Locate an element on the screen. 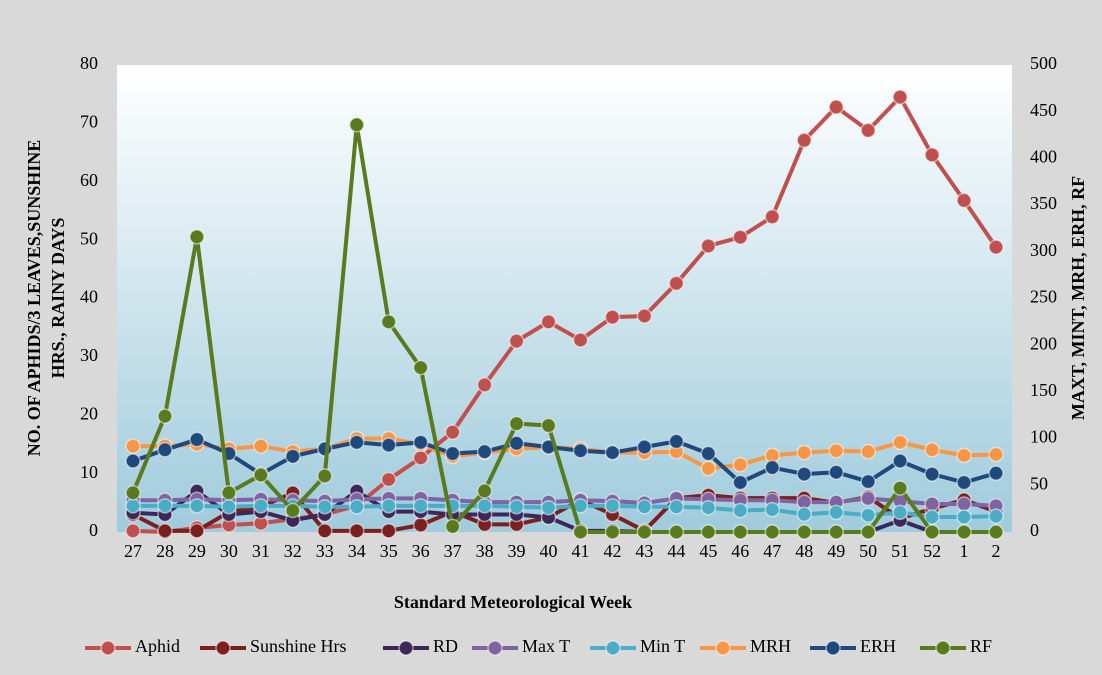  x-tick-label: 2 is located at coordinates (996, 551).